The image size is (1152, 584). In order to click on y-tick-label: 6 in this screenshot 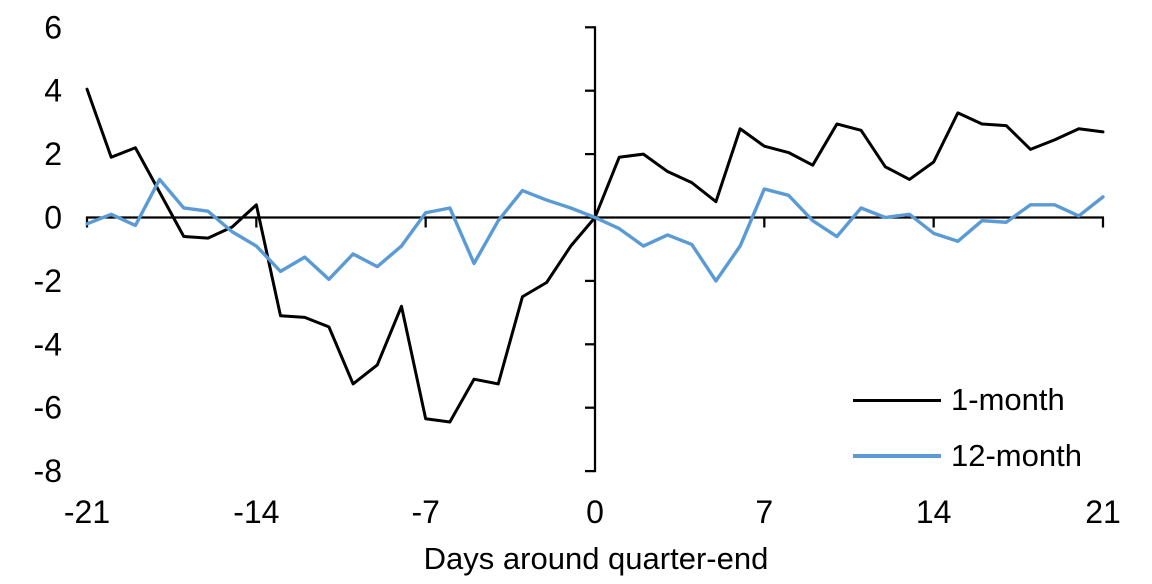, I will do `click(53, 27)`.